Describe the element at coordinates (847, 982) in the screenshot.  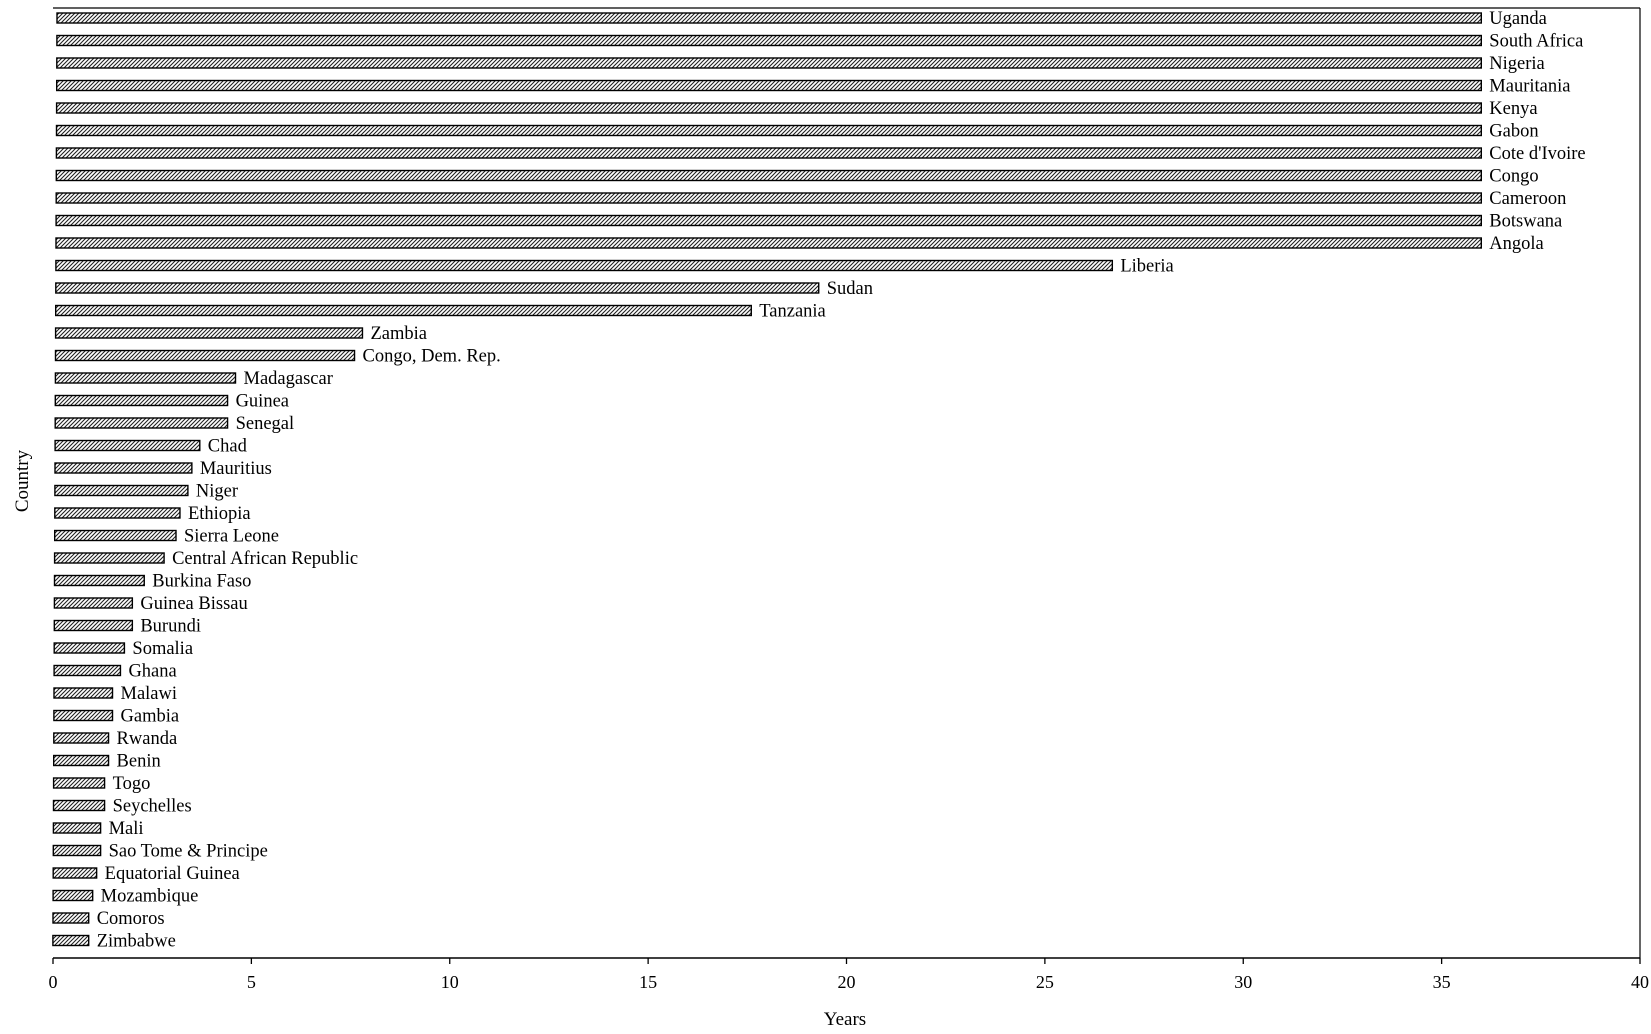
I see `x-tick-label: 20` at that location.